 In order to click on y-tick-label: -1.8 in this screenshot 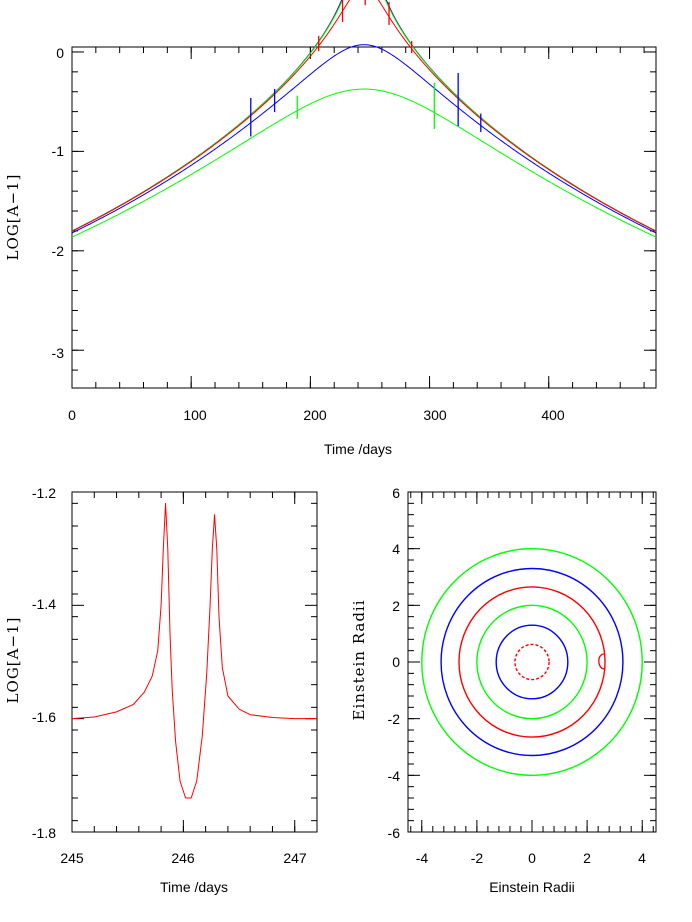, I will do `click(44, 833)`.